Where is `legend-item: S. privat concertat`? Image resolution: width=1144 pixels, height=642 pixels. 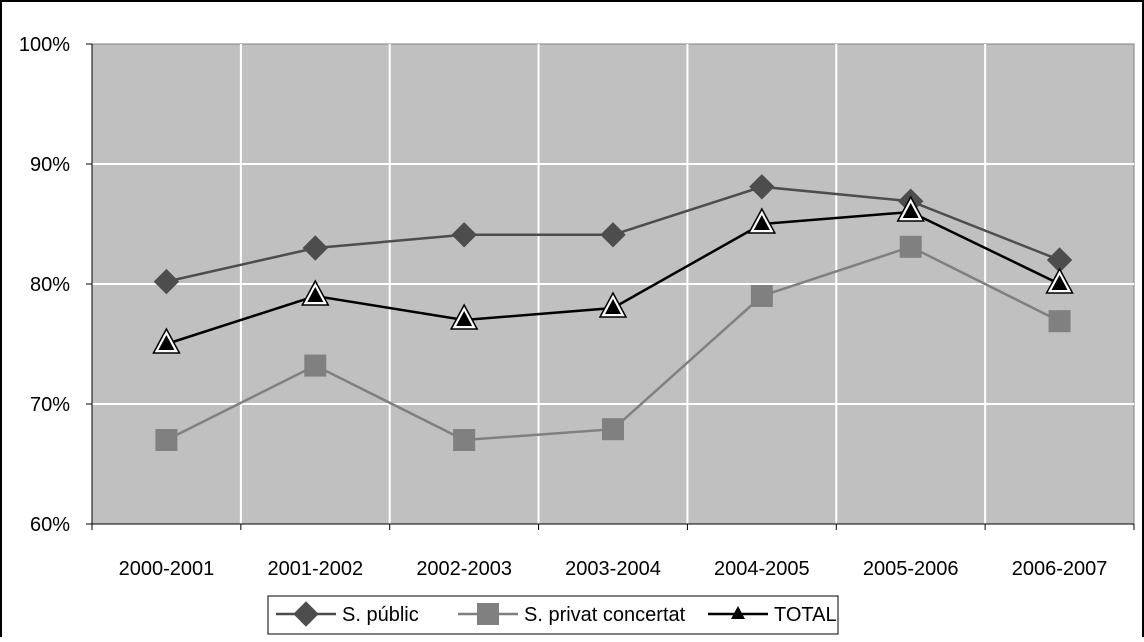
legend-item: S. privat concertat is located at coordinates (572, 614).